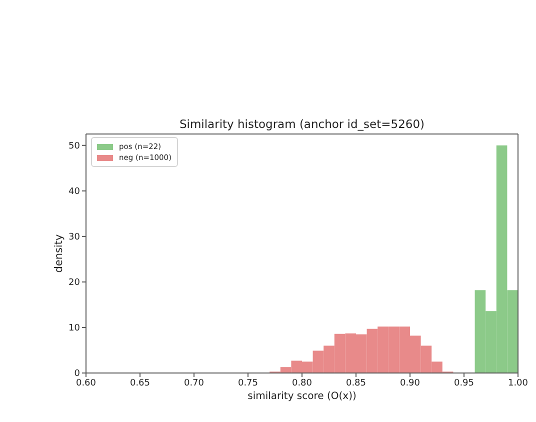 The width and height of the screenshot is (536, 422). Describe the element at coordinates (74, 283) in the screenshot. I see `y-tick-label: 20` at that location.